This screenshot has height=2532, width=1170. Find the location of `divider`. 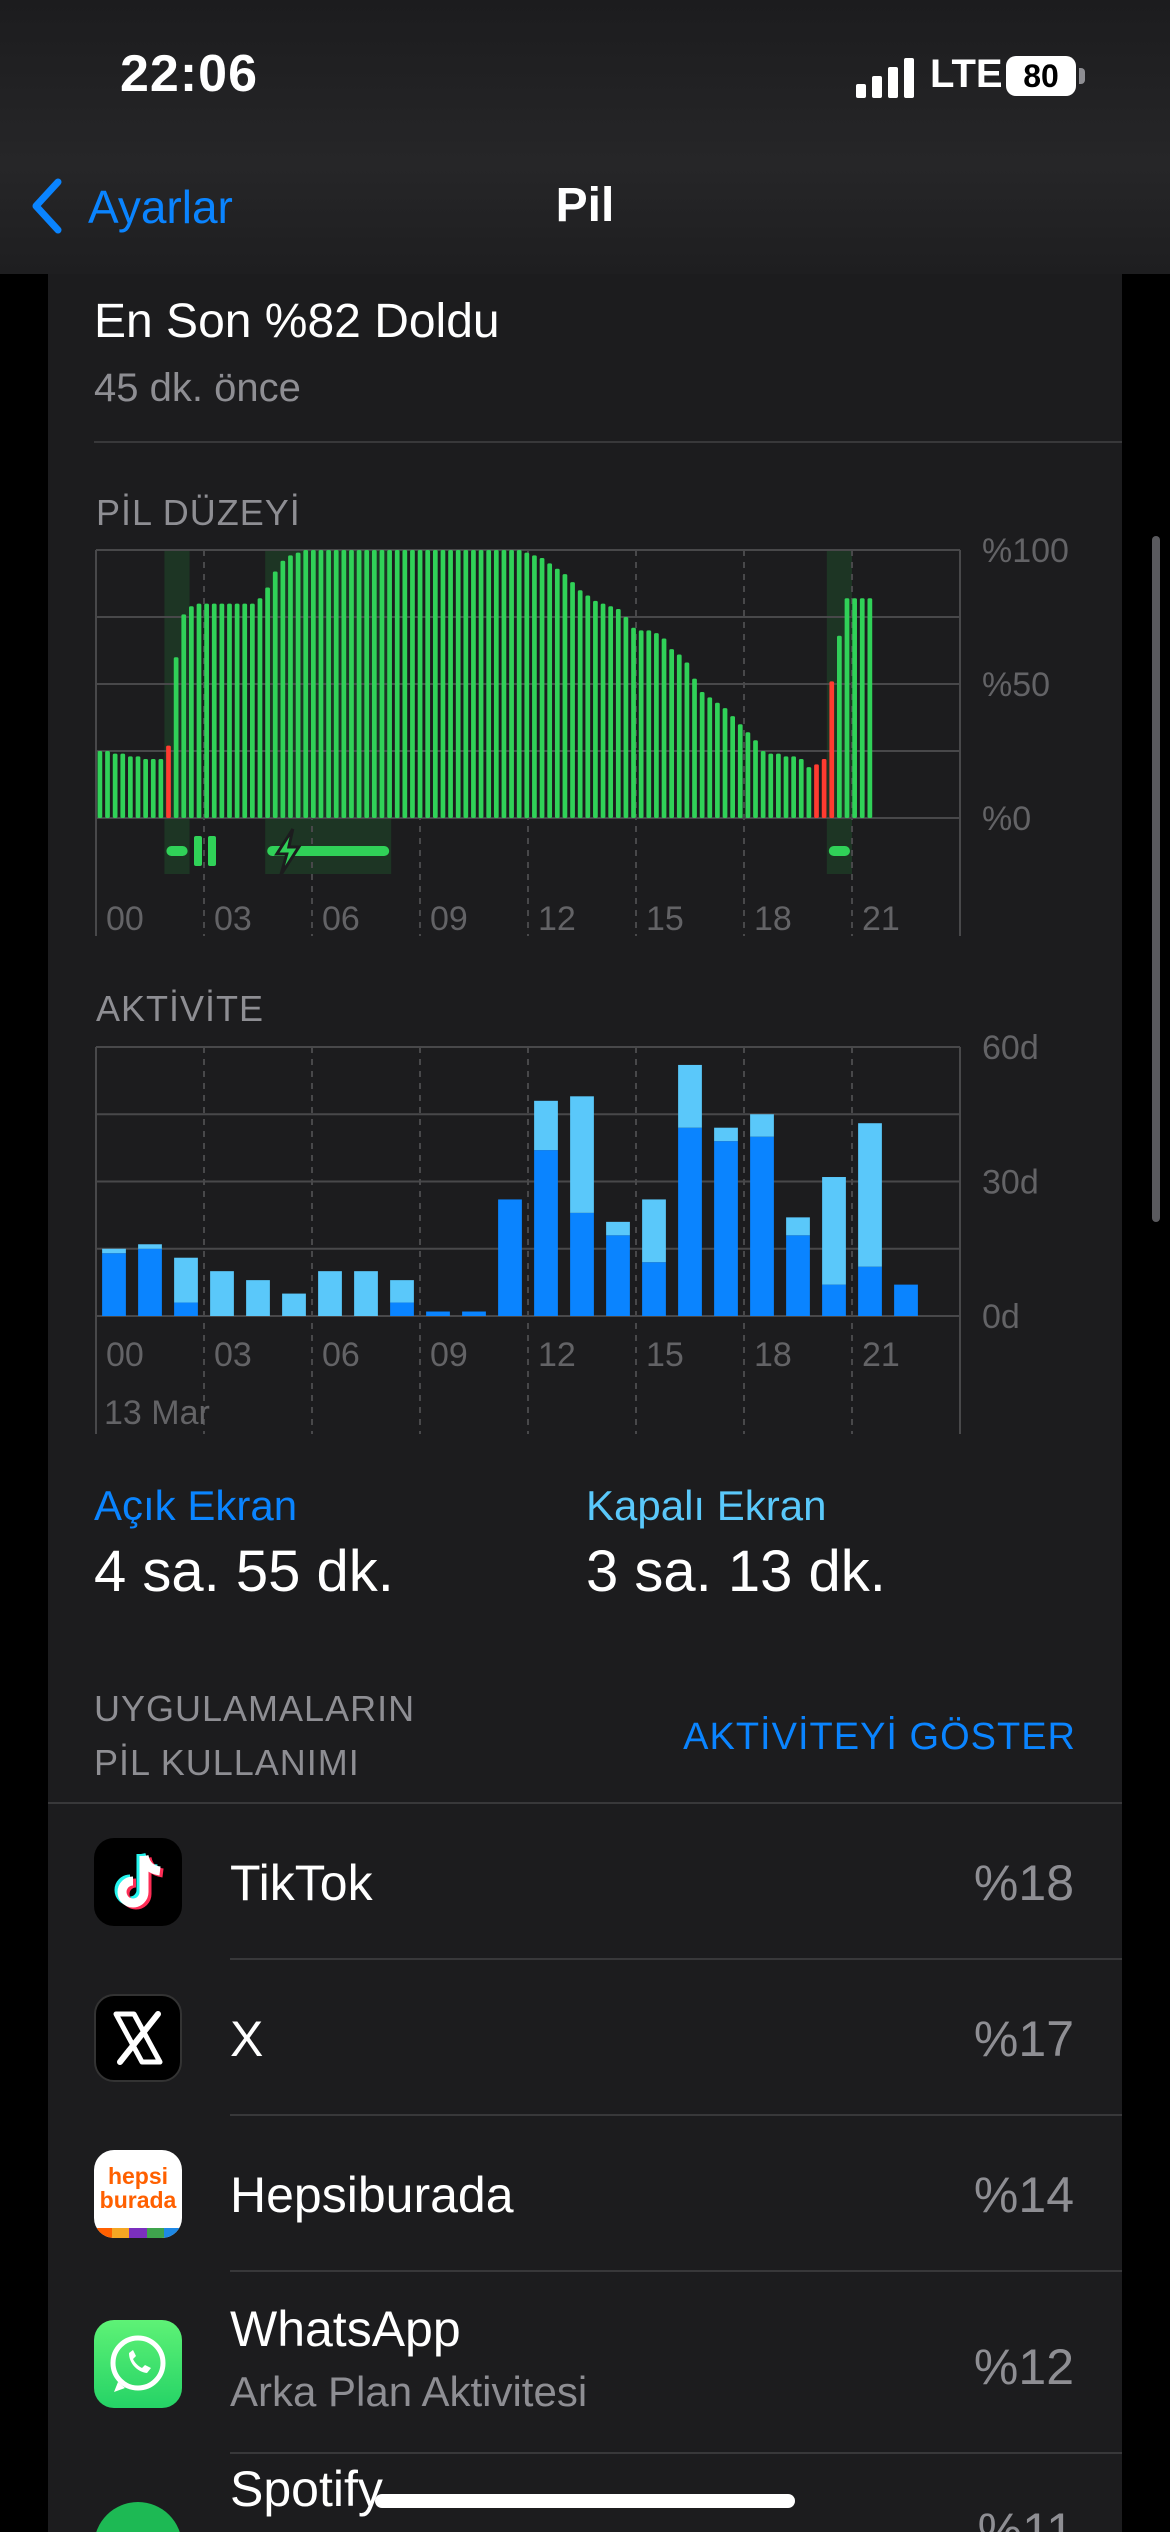

divider is located at coordinates (608, 442).